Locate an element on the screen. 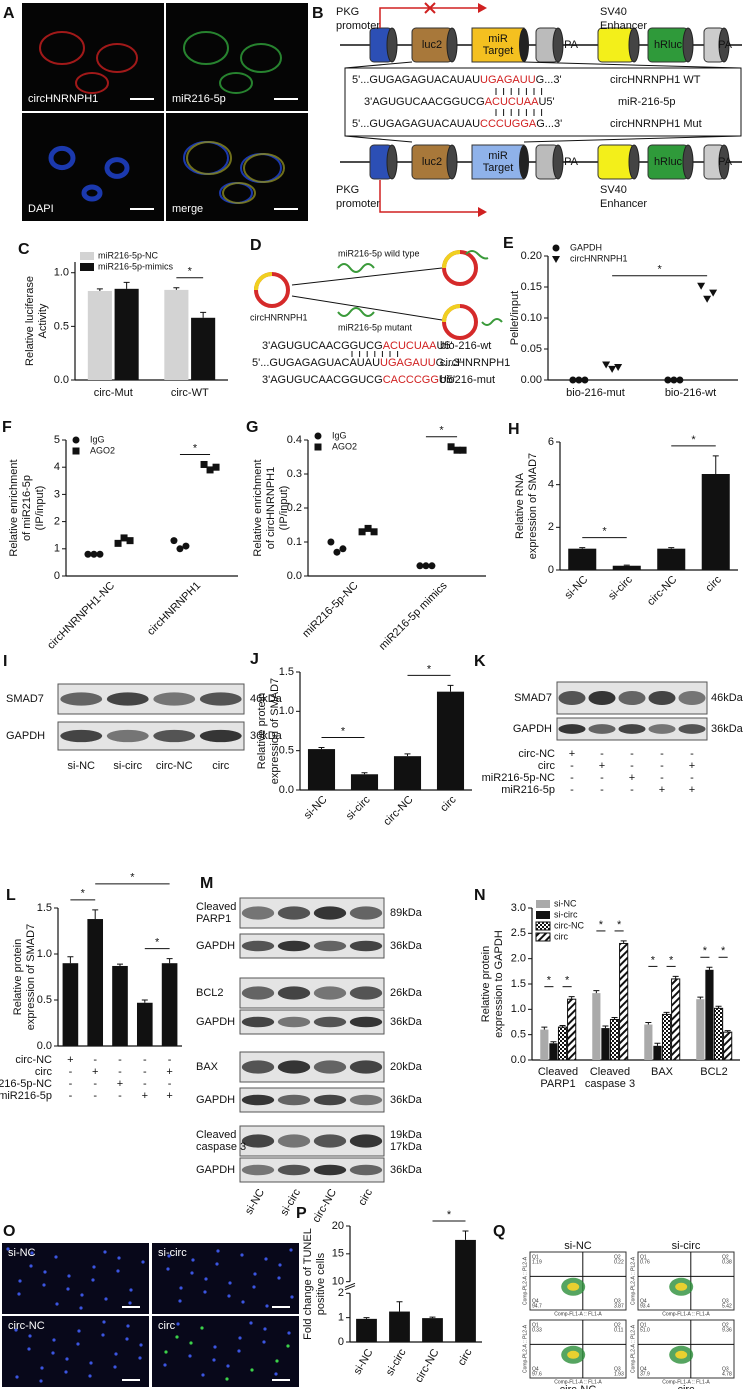 The height and width of the screenshot is (1389, 746). target is located at coordinates (498, 162).